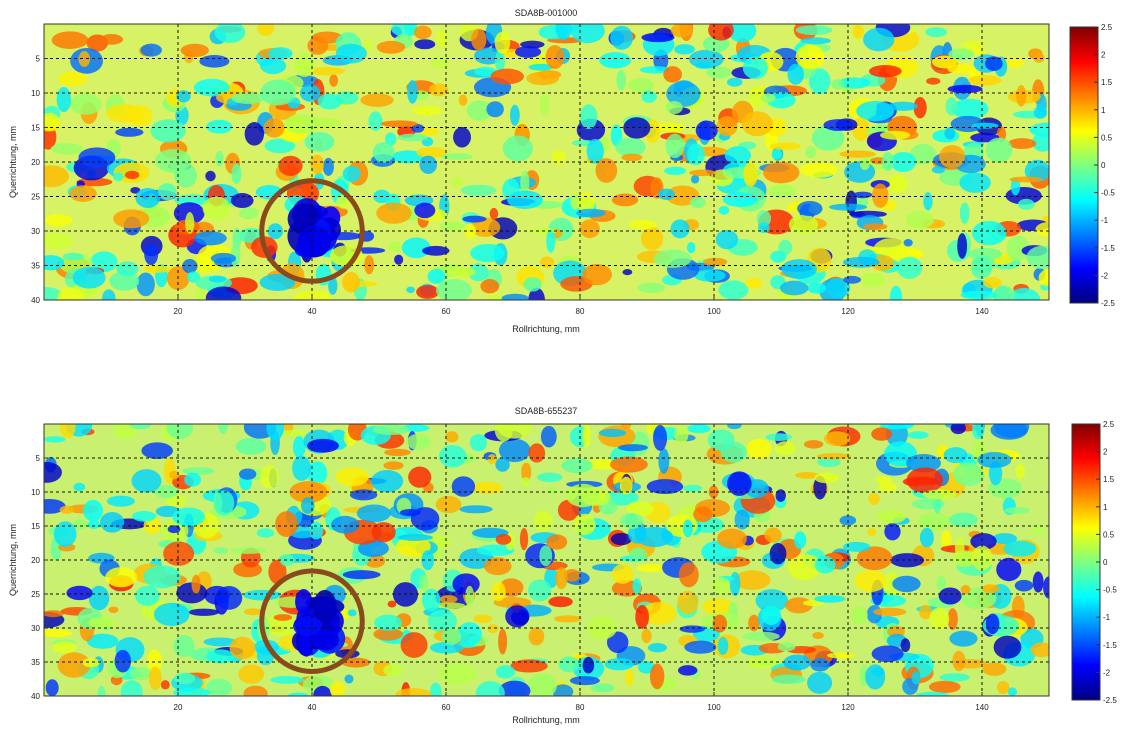 The height and width of the screenshot is (729, 1125). What do you see at coordinates (35, 300) in the screenshot?
I see `y-tick-label: 40` at bounding box center [35, 300].